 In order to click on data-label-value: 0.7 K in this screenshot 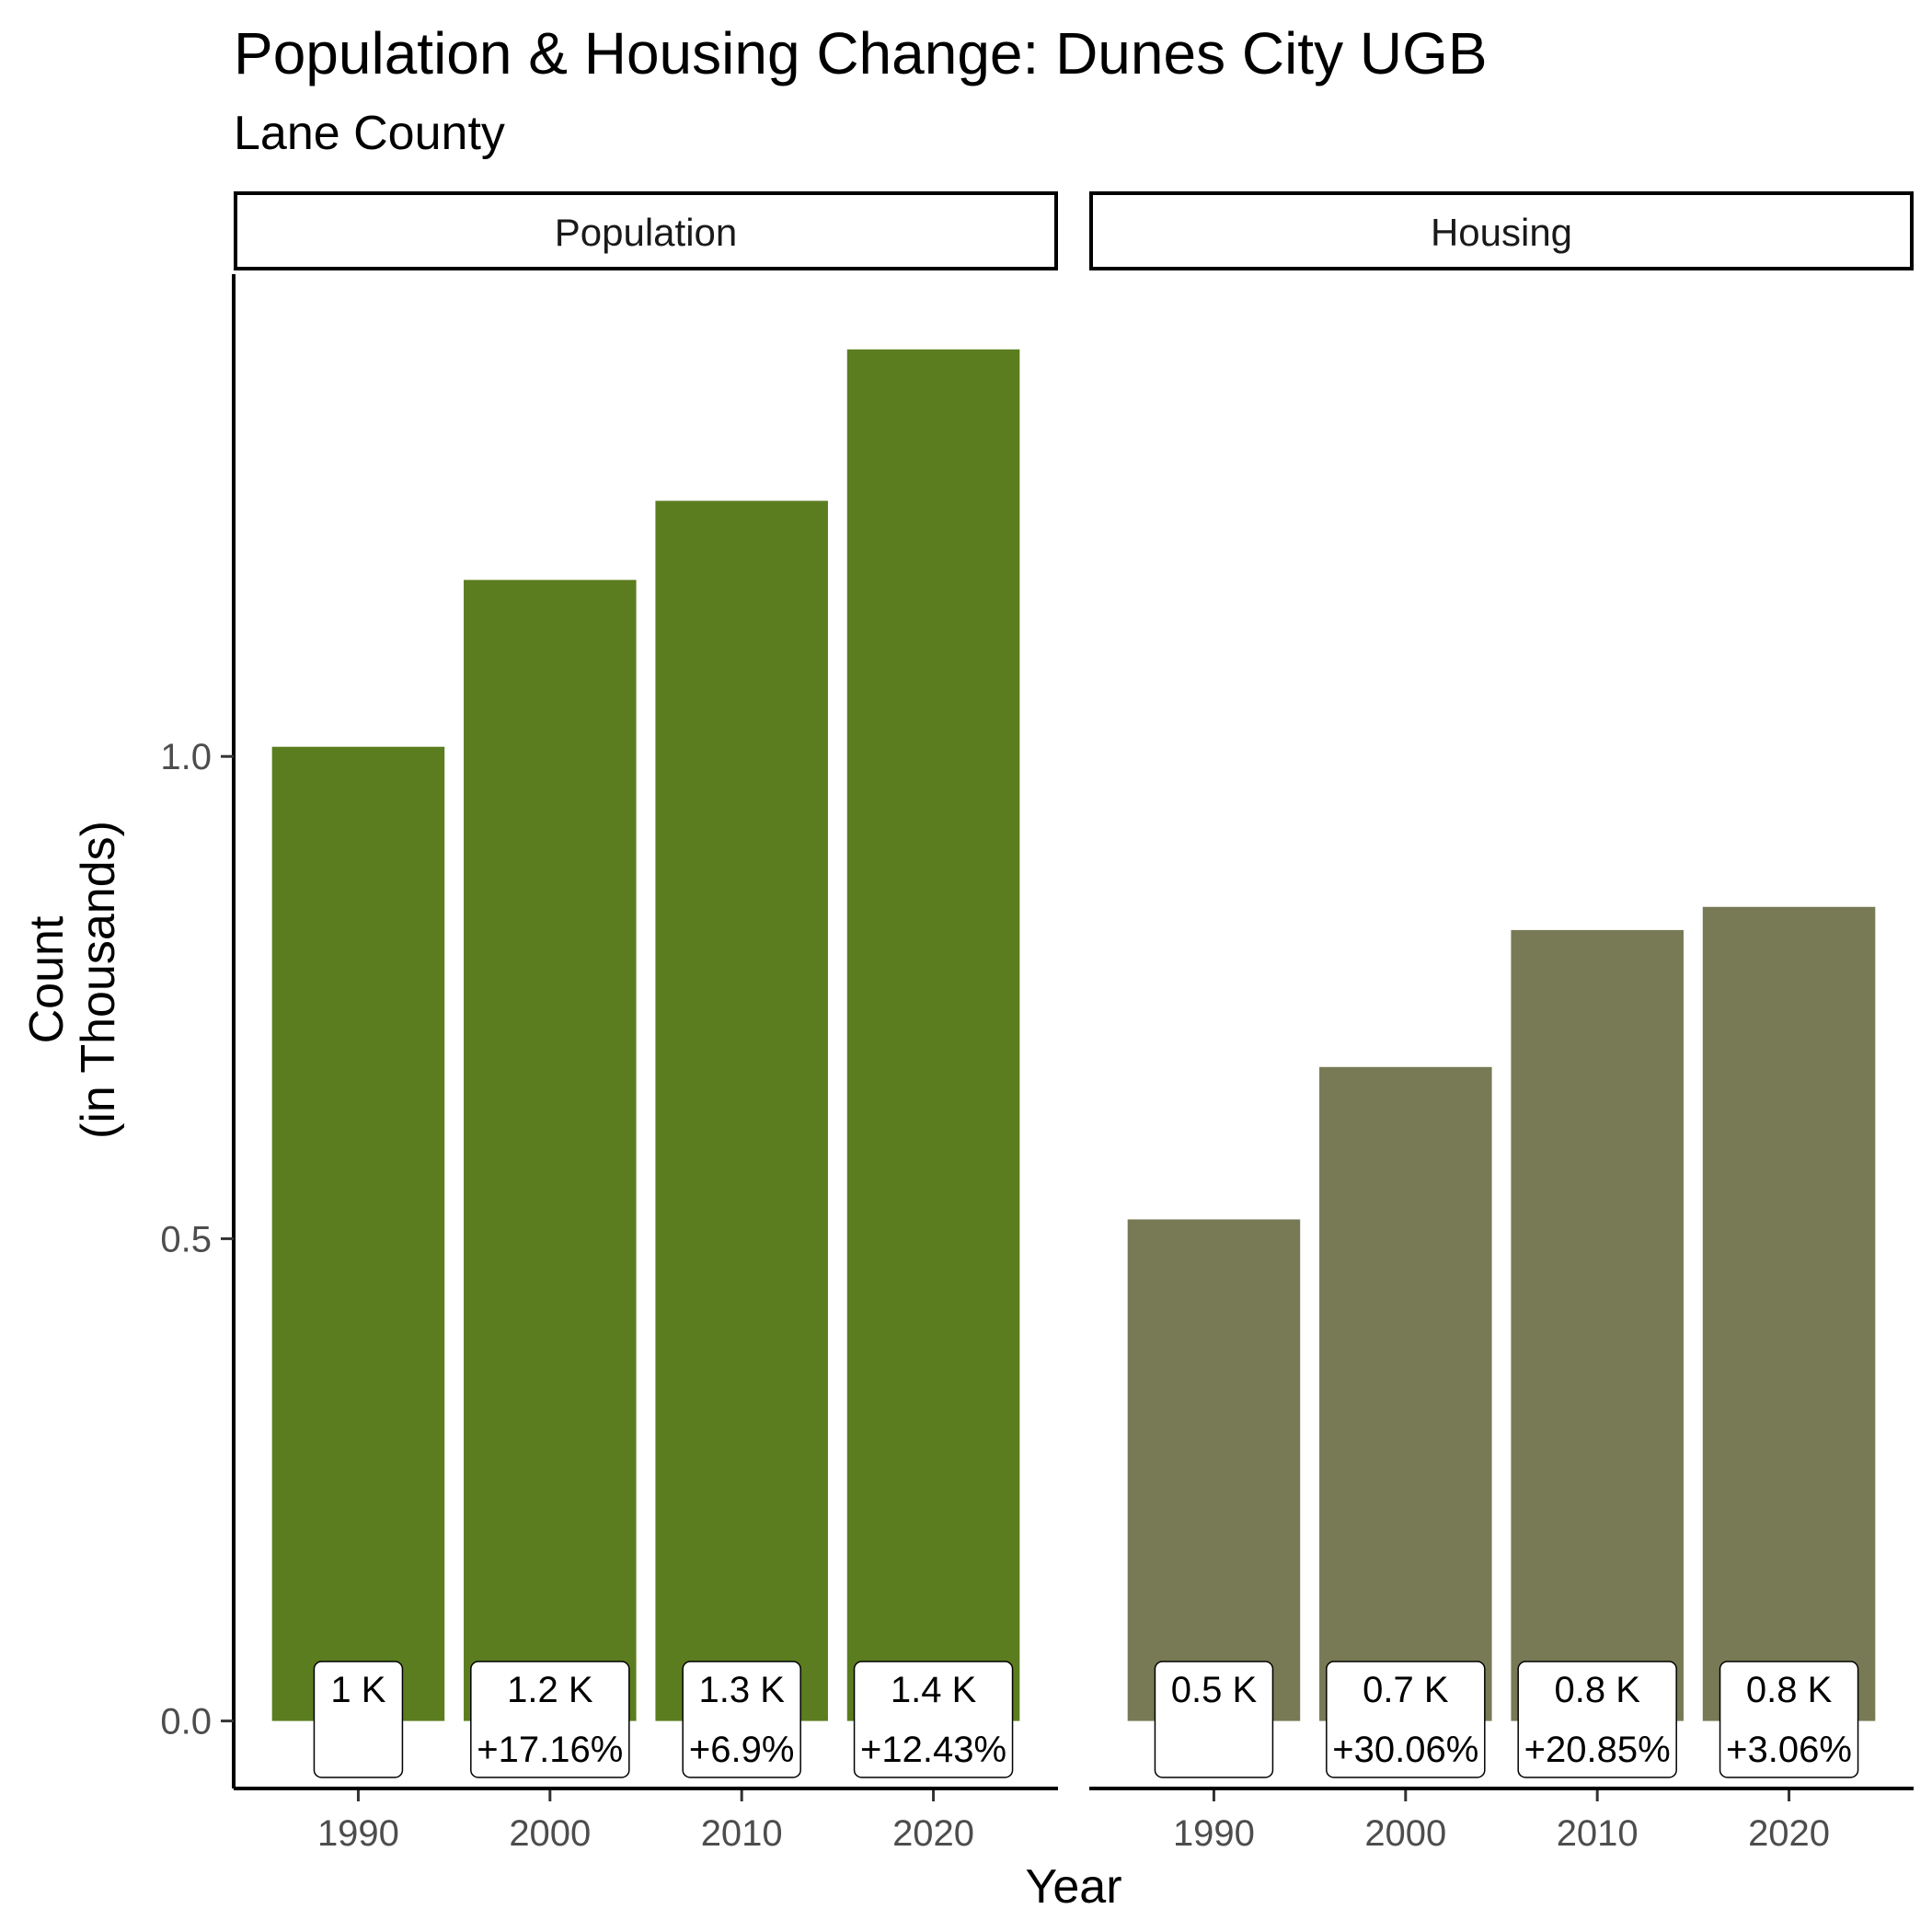, I will do `click(1406, 1690)`.